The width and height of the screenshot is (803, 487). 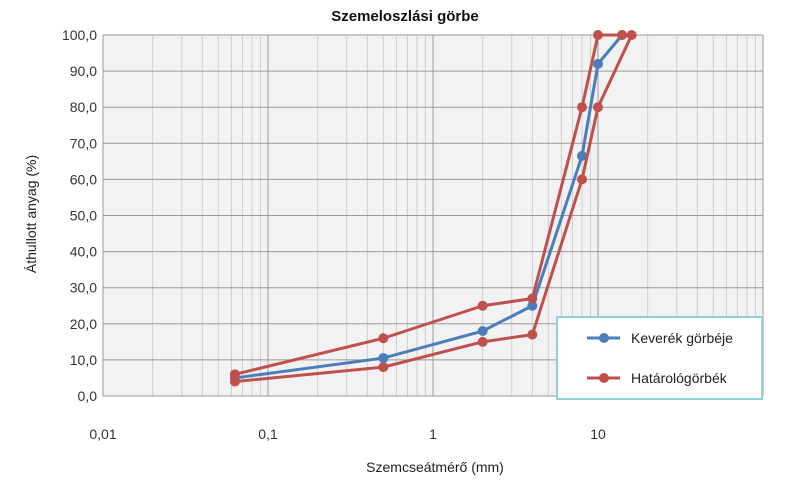 I want to click on chart-title: Szemeloszlási görbe, so click(x=405, y=16).